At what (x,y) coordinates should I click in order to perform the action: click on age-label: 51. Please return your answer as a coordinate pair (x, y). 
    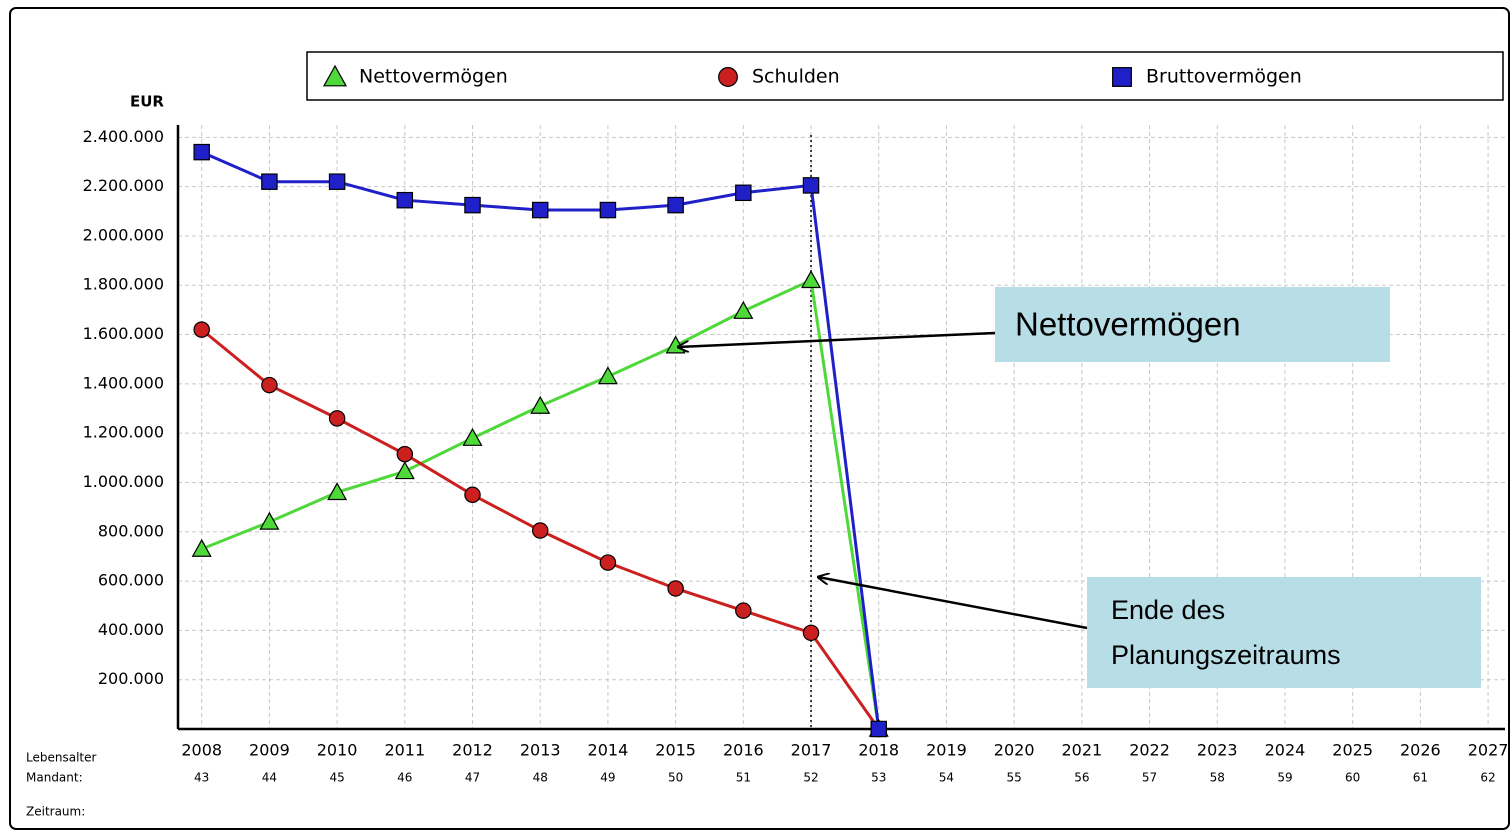
    Looking at the image, I should click on (743, 778).